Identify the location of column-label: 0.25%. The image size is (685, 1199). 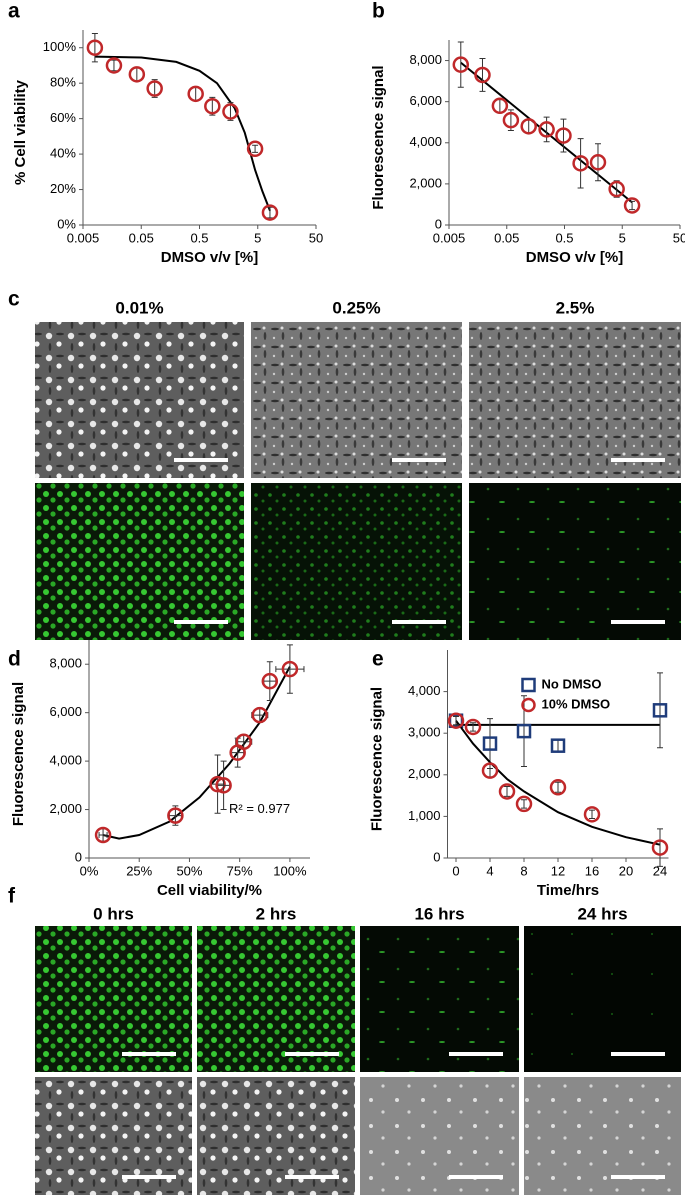
(356, 307).